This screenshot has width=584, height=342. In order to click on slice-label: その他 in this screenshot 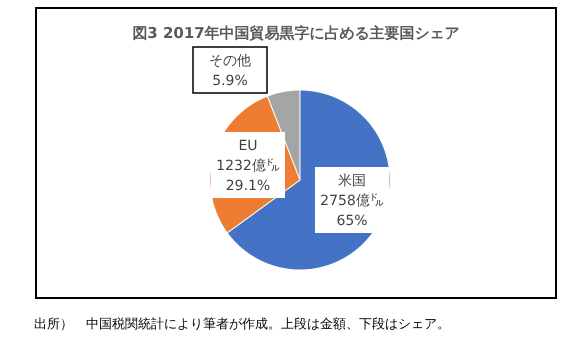, I will do `click(230, 61)`.